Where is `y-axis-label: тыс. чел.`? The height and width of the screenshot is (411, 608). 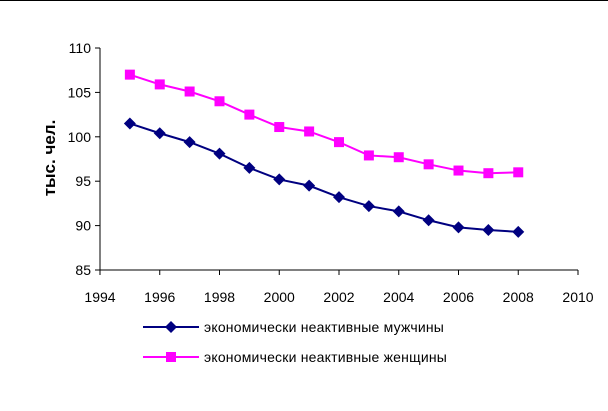 y-axis-label: тыс. чел. is located at coordinates (49, 158).